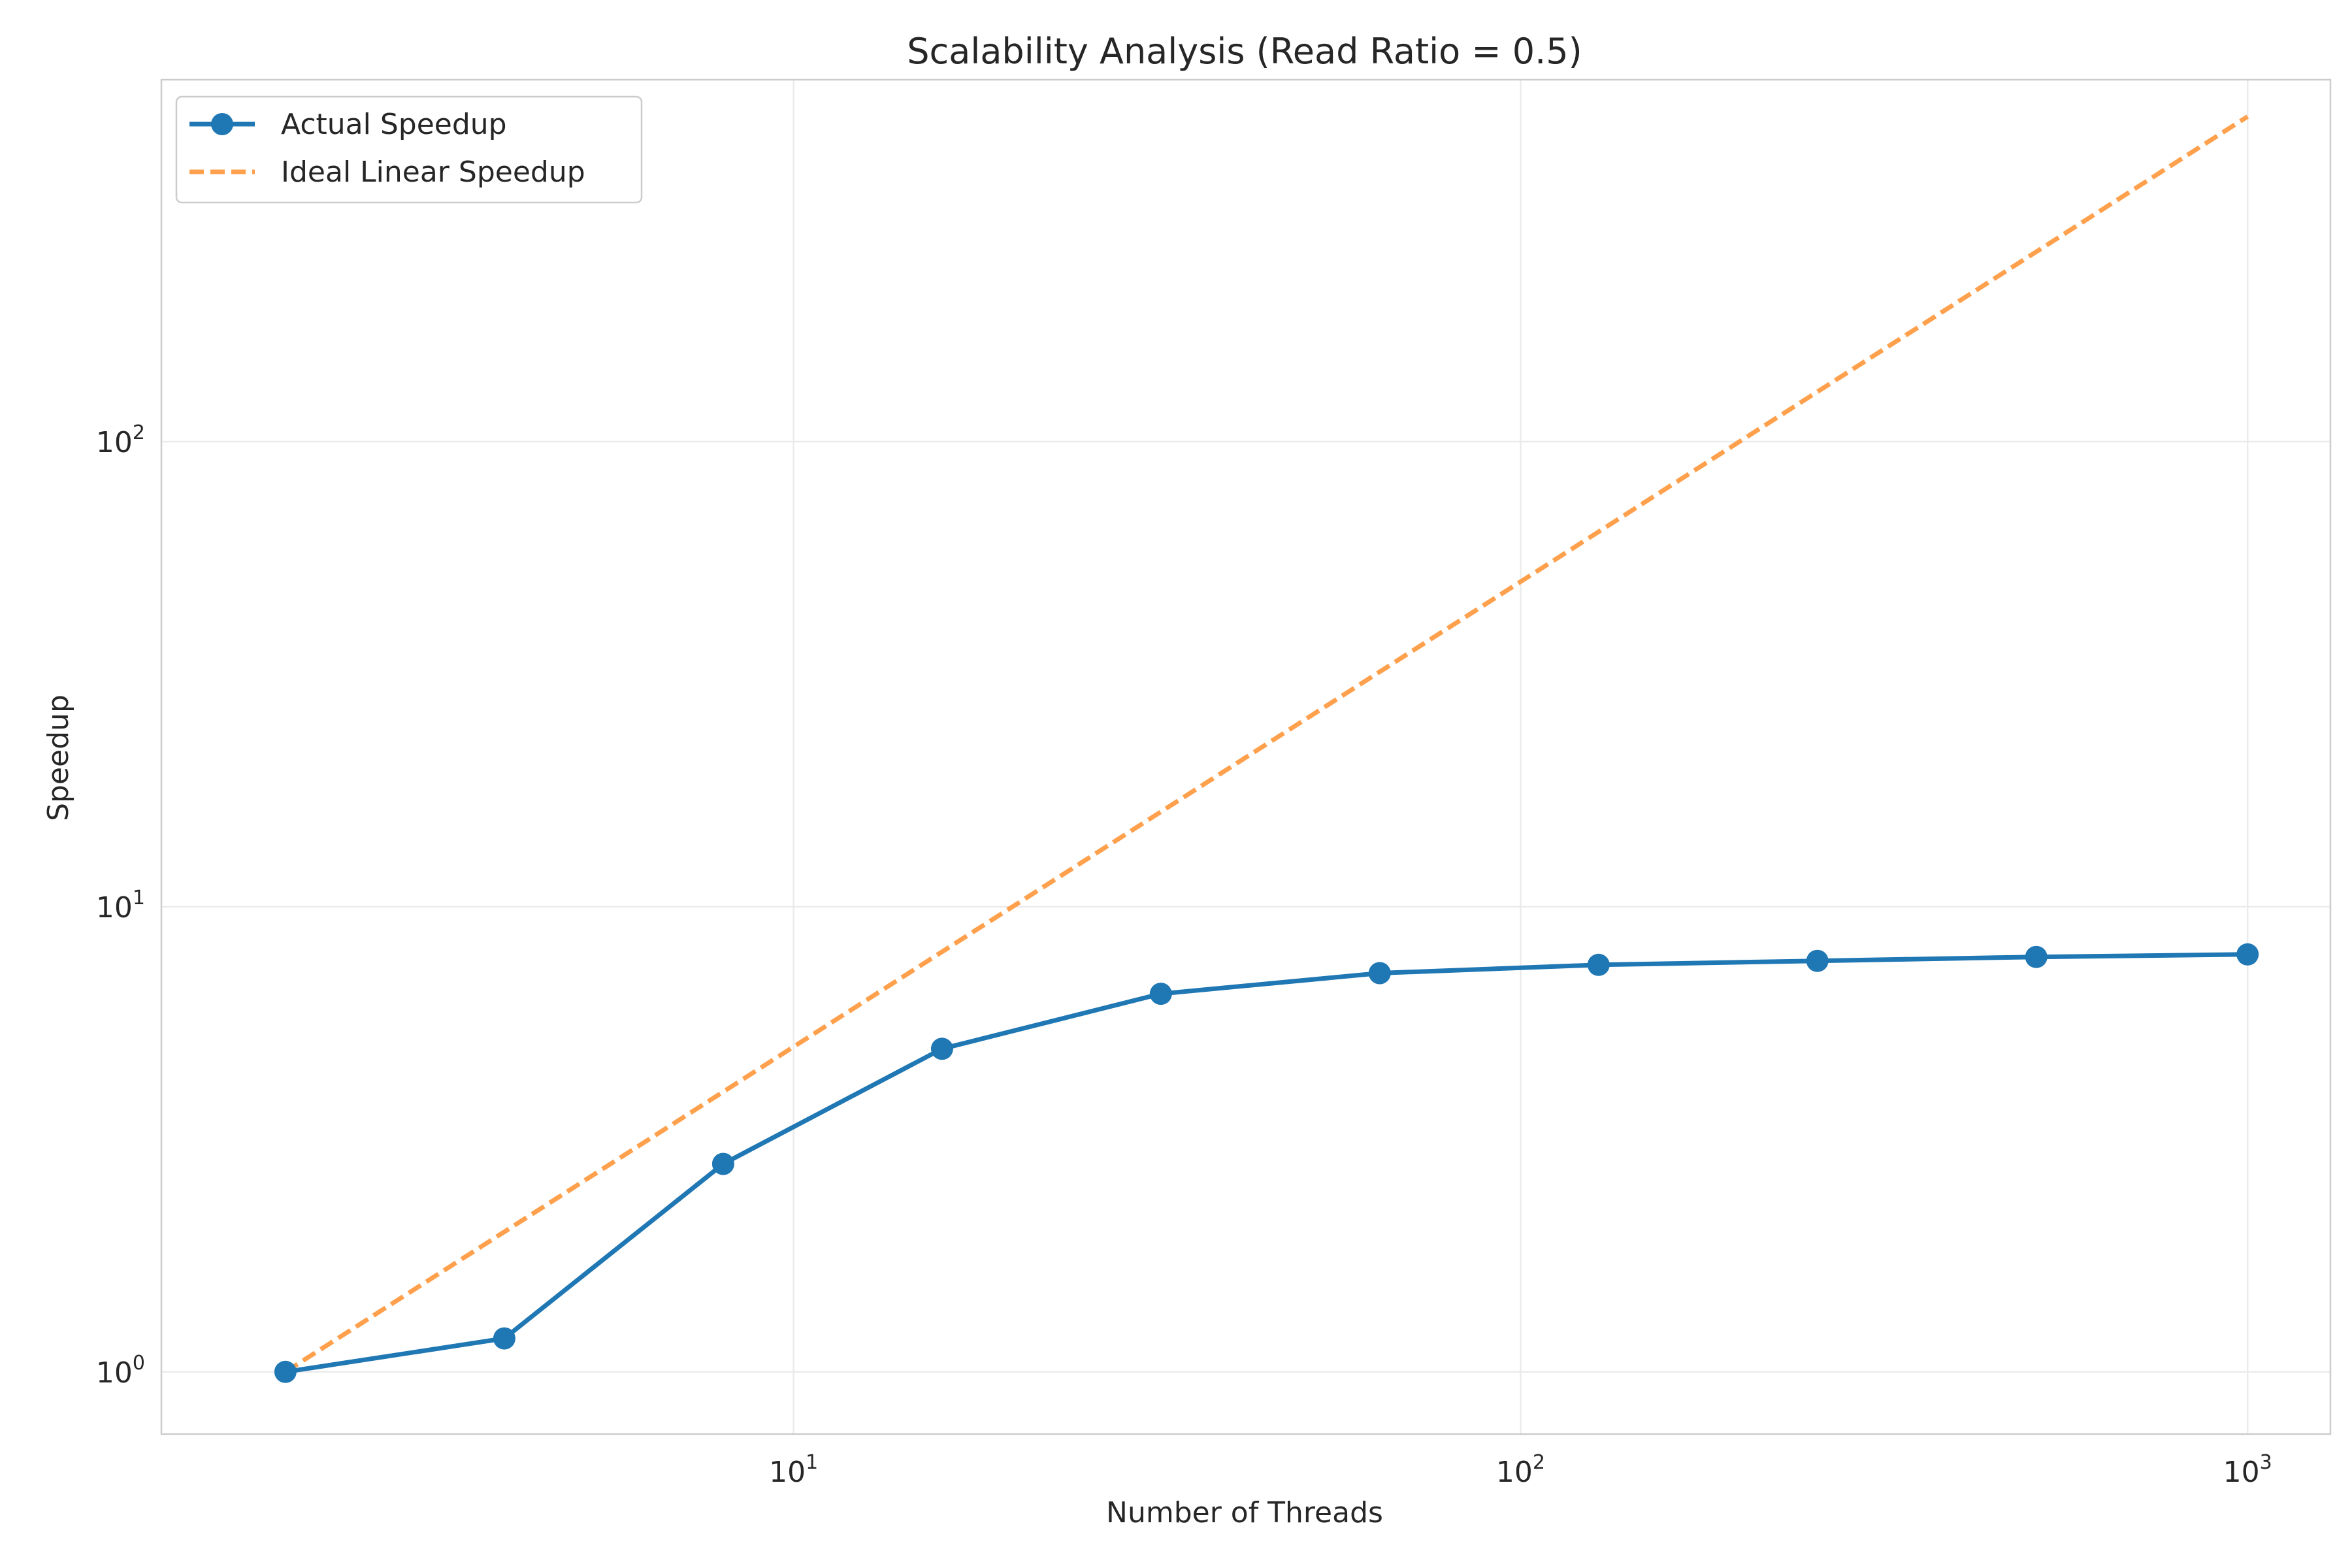  I want to click on y-tick-label-1: 101, so click(120, 905).